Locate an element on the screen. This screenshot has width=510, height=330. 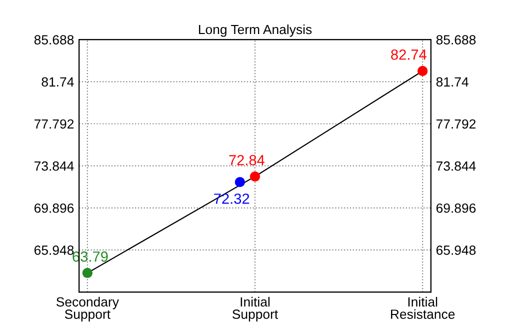
y2-tick-label: 73.844 is located at coordinates (456, 166).